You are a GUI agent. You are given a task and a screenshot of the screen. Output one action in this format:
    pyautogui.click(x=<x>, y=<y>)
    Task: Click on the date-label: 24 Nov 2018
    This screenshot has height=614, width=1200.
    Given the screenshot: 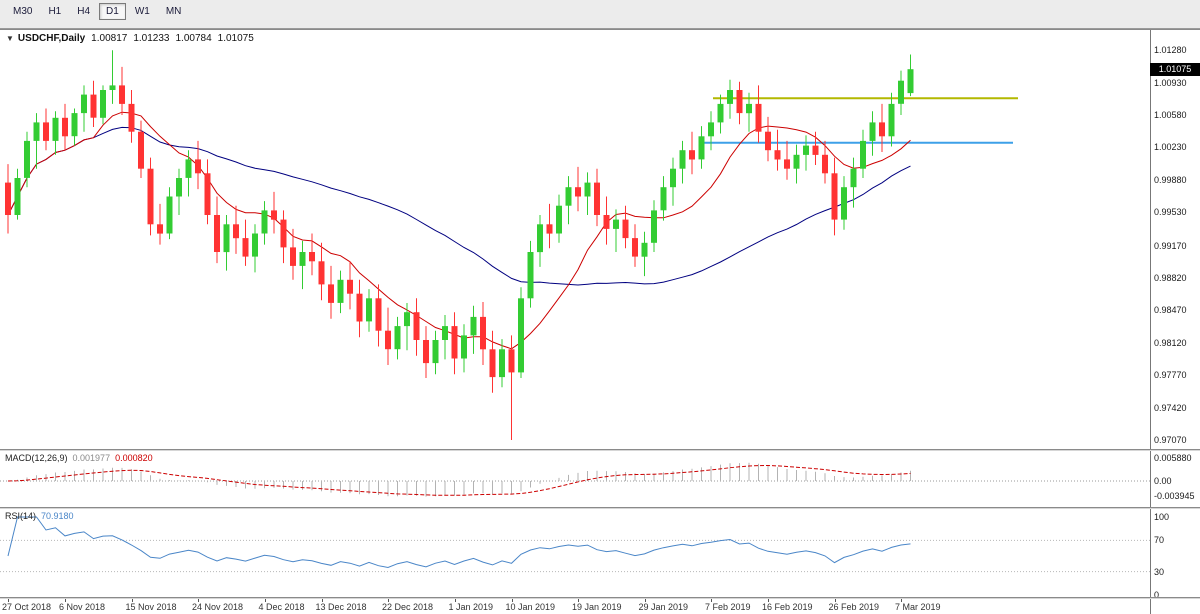 What is the action you would take?
    pyautogui.click(x=218, y=607)
    